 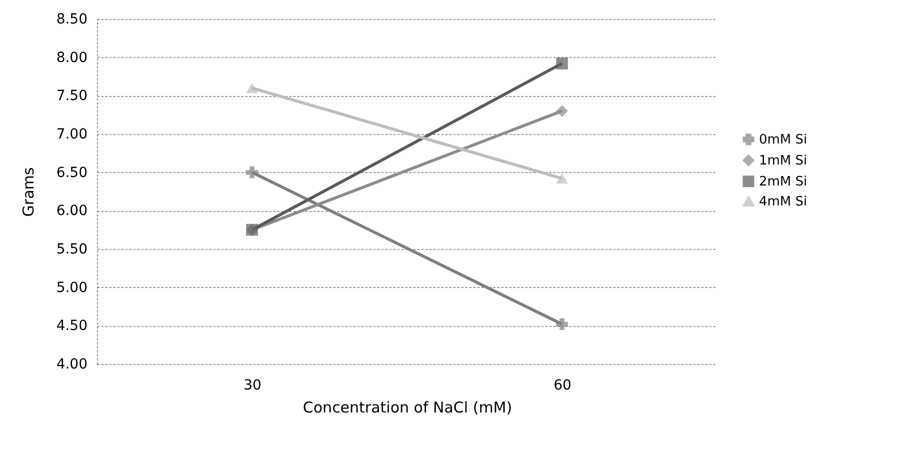 What do you see at coordinates (407, 407) in the screenshot?
I see `x-axis-title: Concentration of NaCl (mM)` at bounding box center [407, 407].